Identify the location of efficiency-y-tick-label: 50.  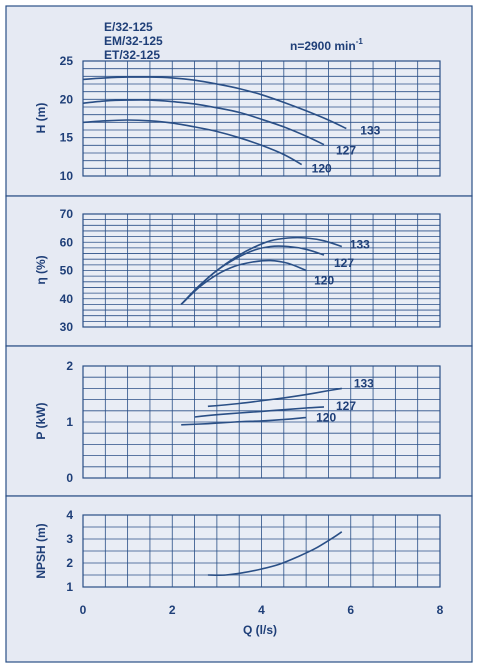
(67, 271).